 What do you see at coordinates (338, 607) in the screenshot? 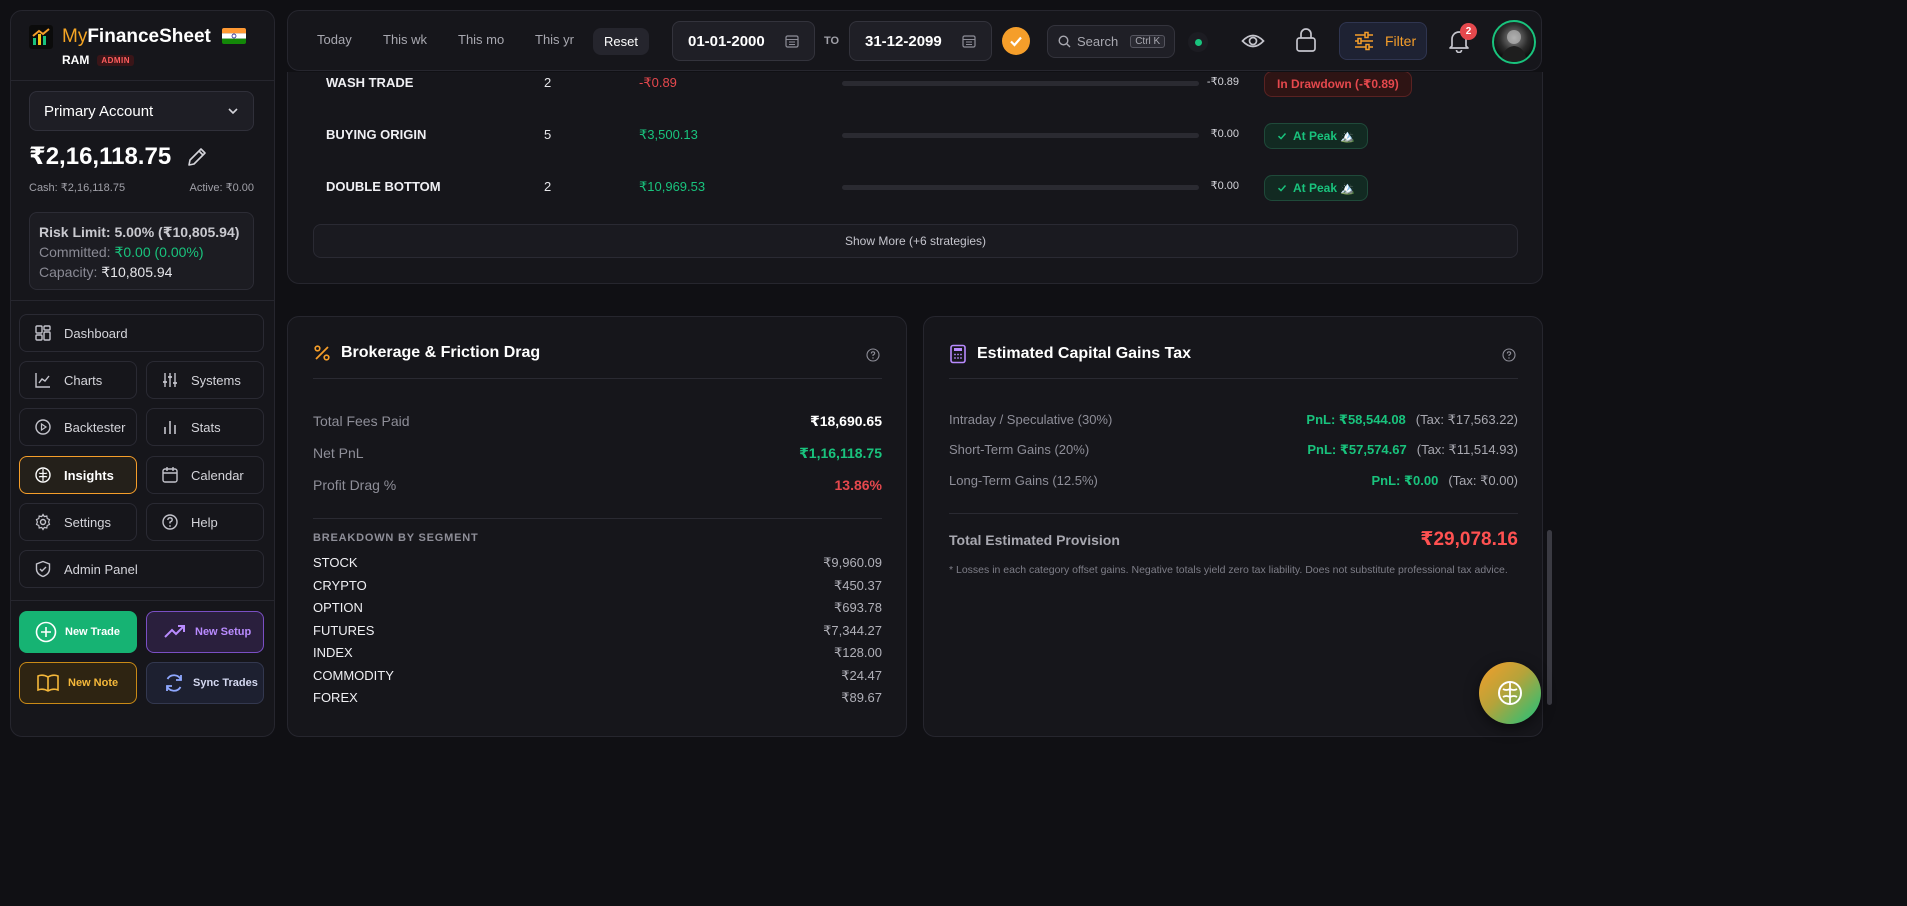
I see `segment-name: OPTION` at bounding box center [338, 607].